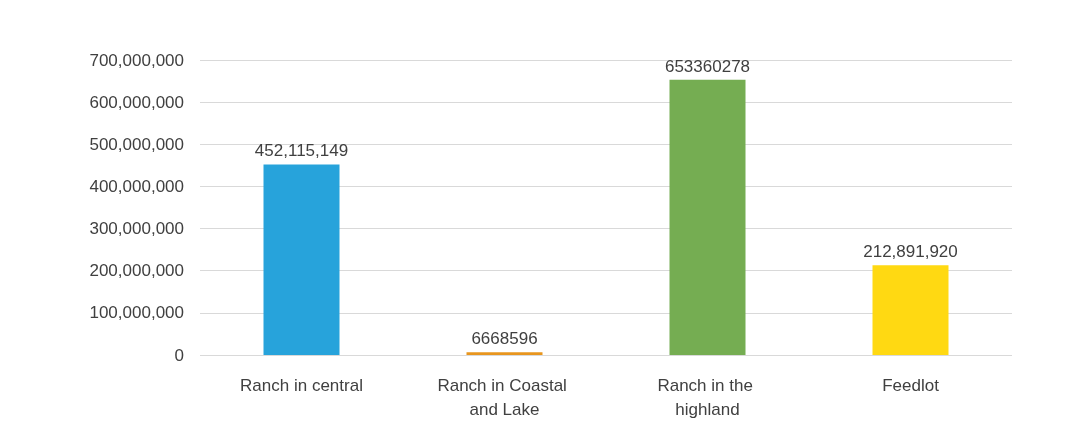 This screenshot has height=441, width=1082. What do you see at coordinates (707, 397) in the screenshot?
I see `x-tick-label: Ranch in the highland` at bounding box center [707, 397].